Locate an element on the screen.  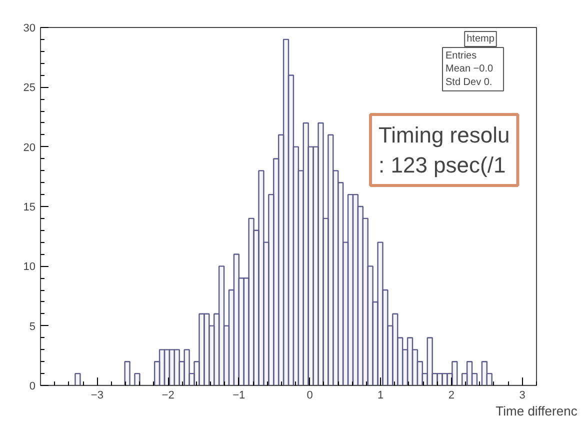
y-tick-label: 10 is located at coordinates (29, 267).